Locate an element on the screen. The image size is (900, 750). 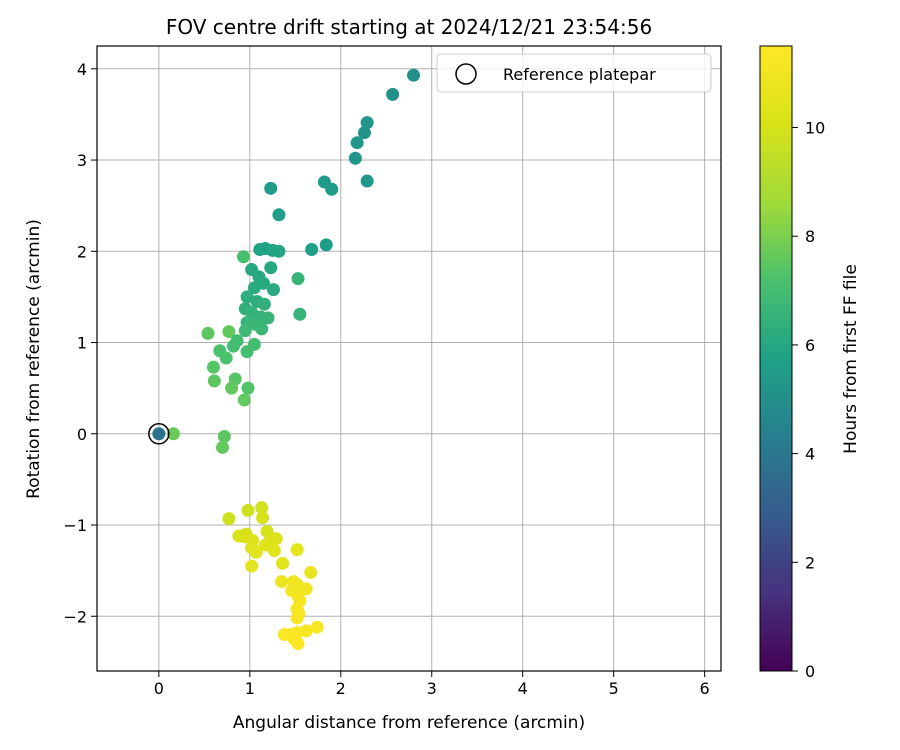
y-tick-label: 4 is located at coordinates (82, 69).